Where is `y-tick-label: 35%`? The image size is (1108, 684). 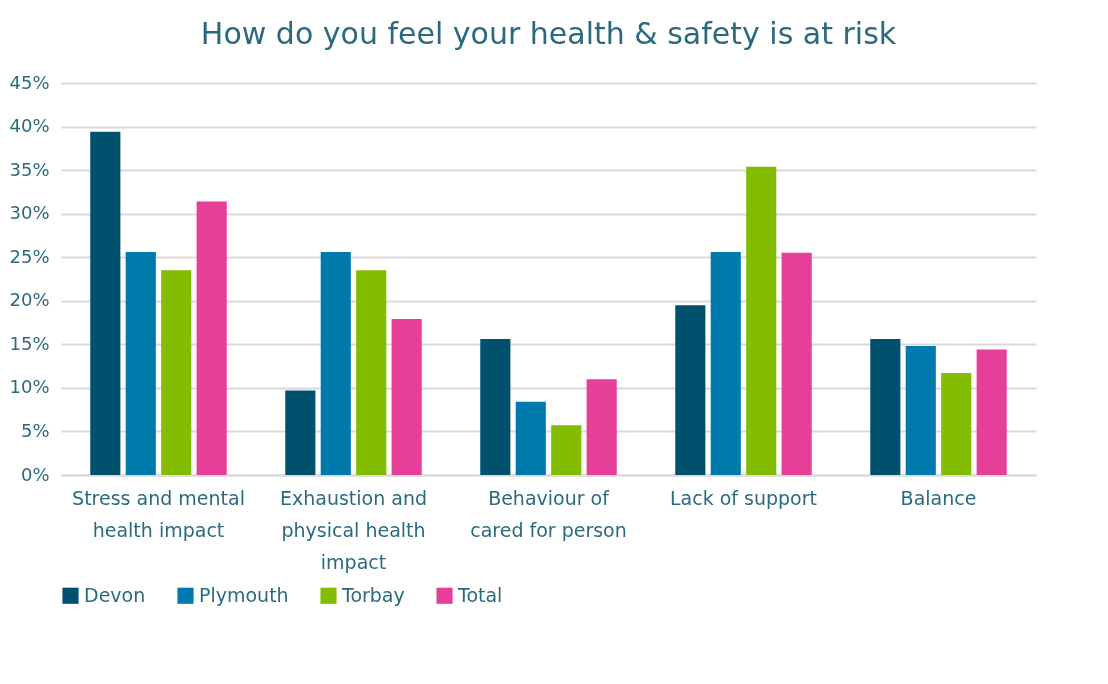 y-tick-label: 35% is located at coordinates (29, 169).